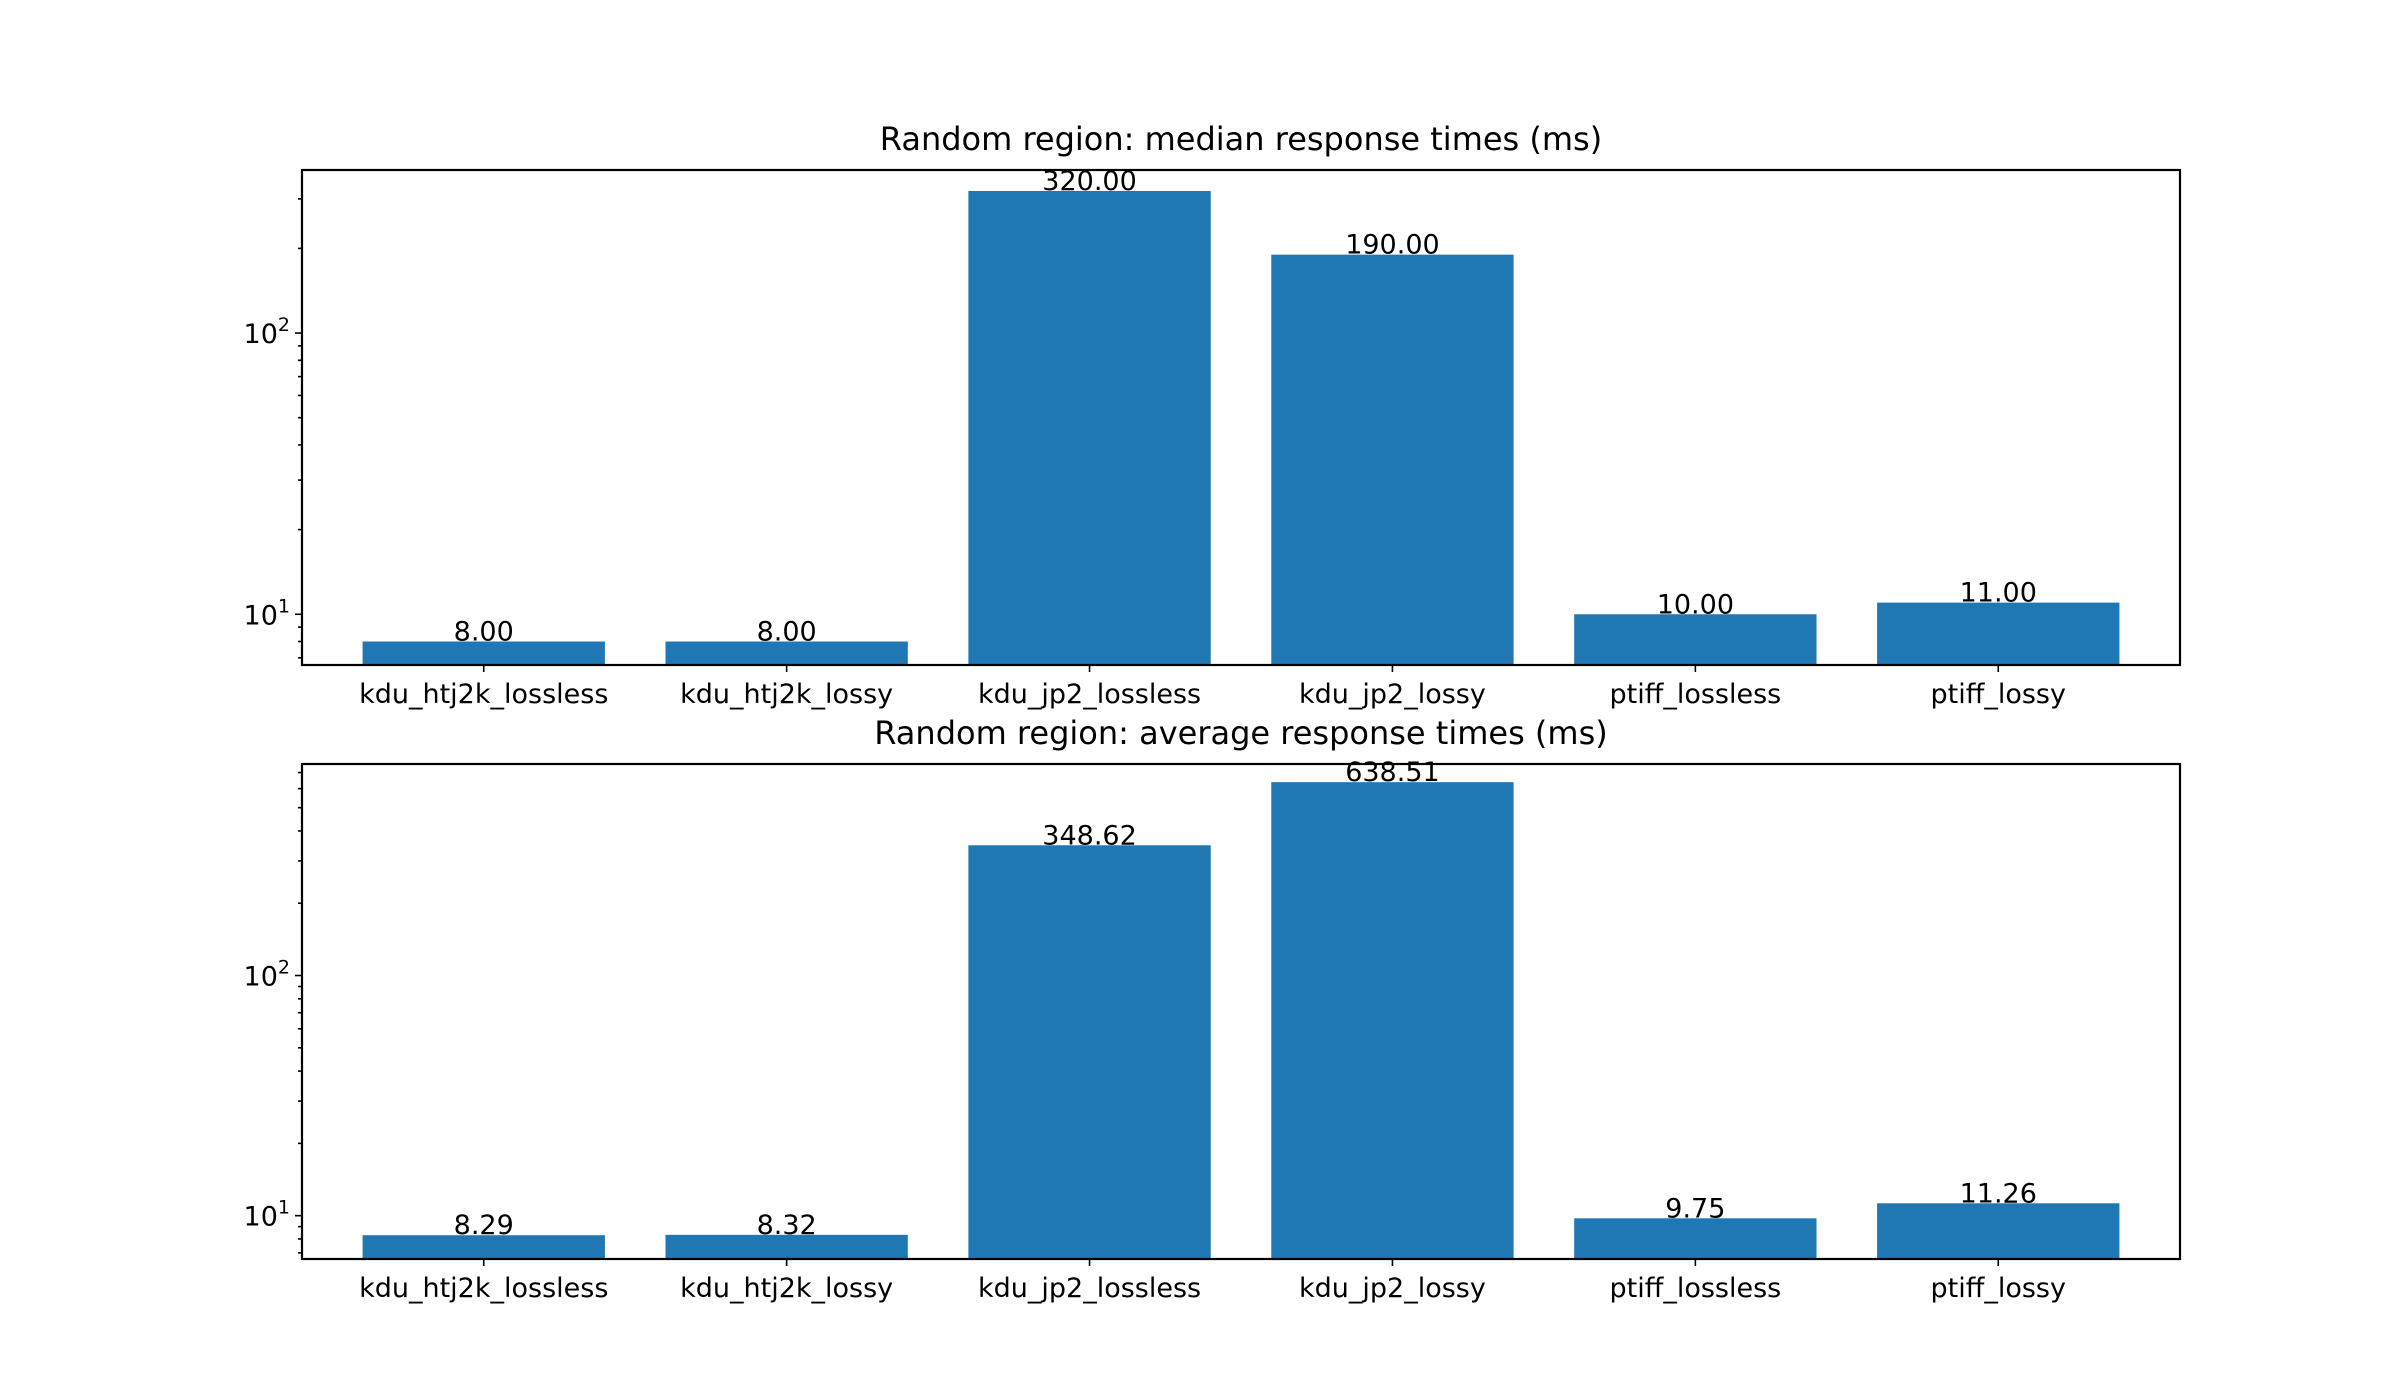 This screenshot has width=2400, height=1400. Describe the element at coordinates (1392, 772) in the screenshot. I see `data-label: 638.51` at that location.